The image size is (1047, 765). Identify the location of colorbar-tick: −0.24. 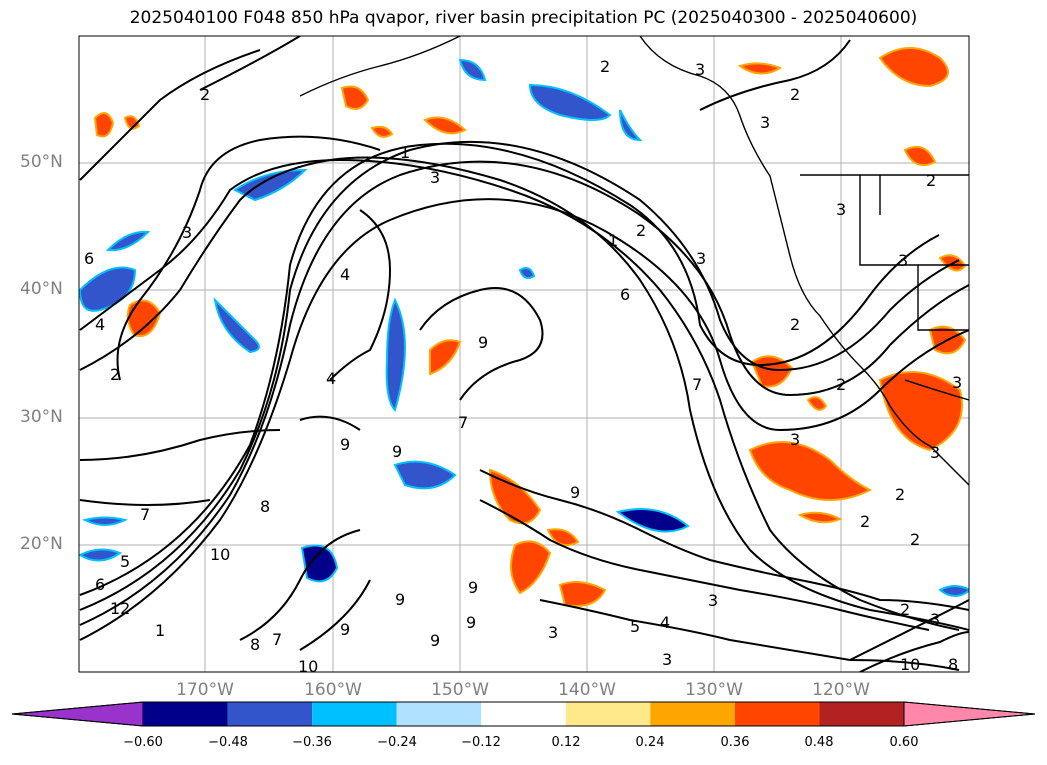
(397, 742).